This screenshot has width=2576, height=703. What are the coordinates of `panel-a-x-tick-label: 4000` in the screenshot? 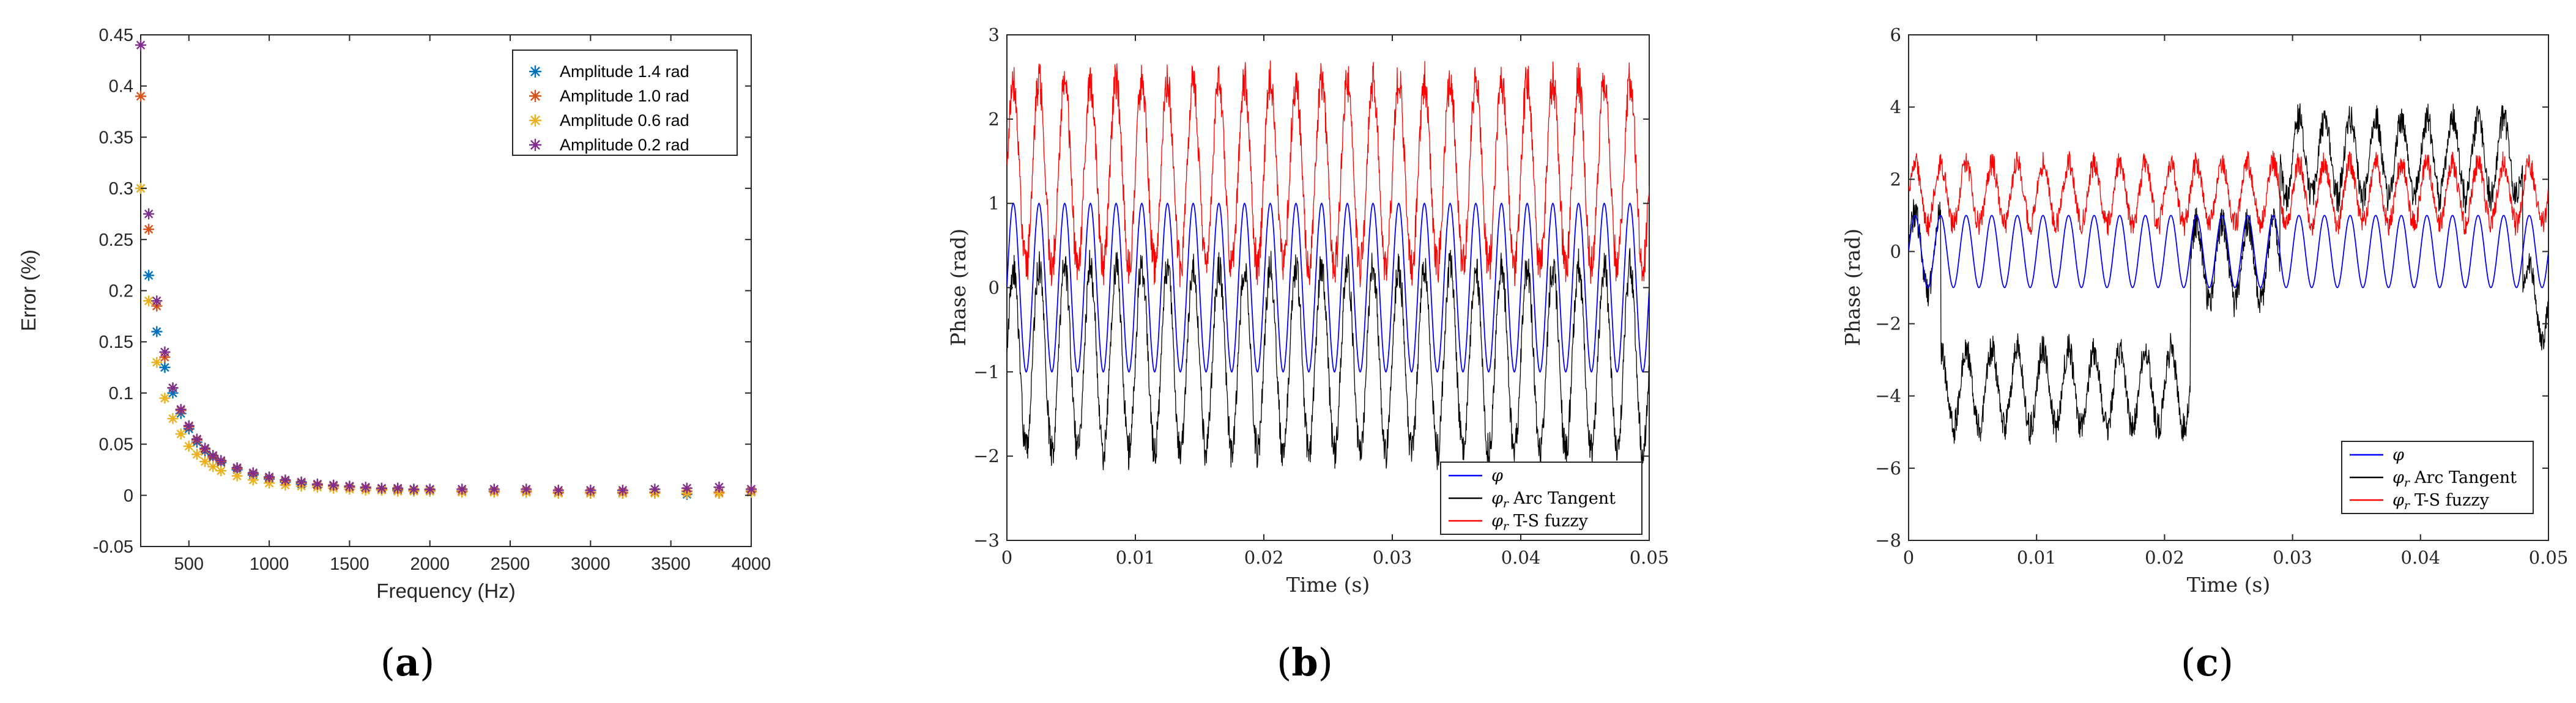 It's located at (751, 564).